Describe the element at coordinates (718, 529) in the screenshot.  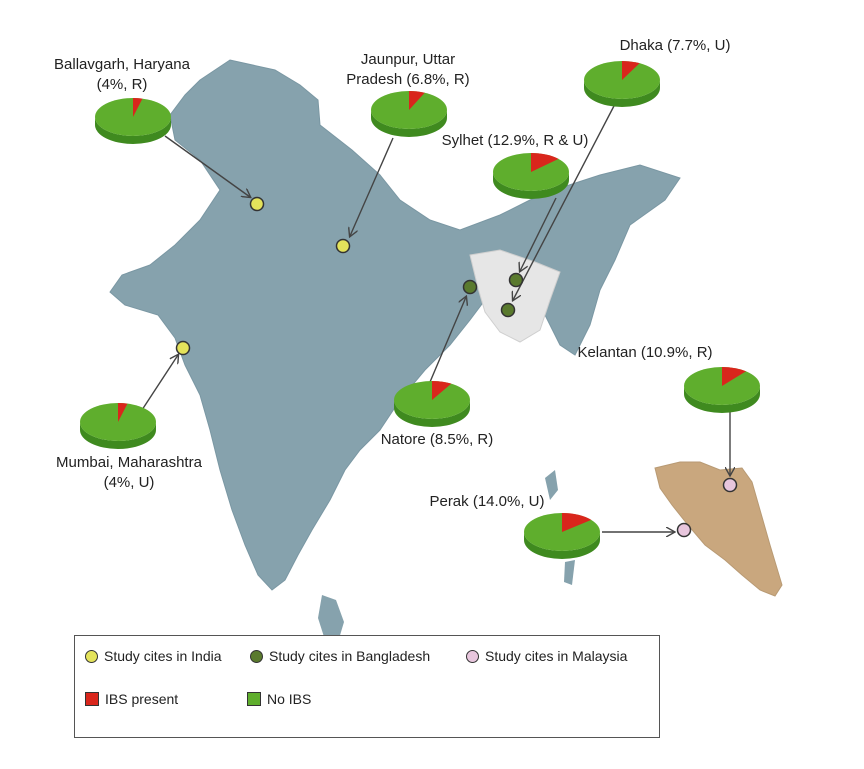
I see `malaysia-landmass` at that location.